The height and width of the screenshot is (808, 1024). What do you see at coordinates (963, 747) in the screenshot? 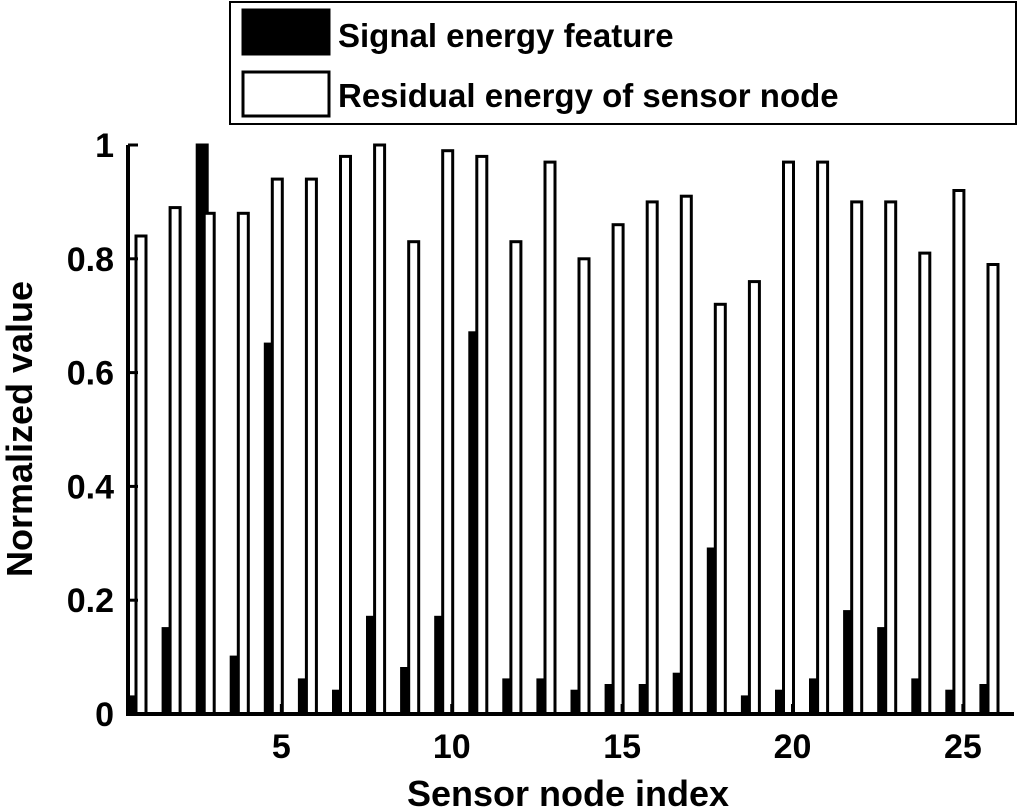
I see `x-tick-label: 25` at bounding box center [963, 747].